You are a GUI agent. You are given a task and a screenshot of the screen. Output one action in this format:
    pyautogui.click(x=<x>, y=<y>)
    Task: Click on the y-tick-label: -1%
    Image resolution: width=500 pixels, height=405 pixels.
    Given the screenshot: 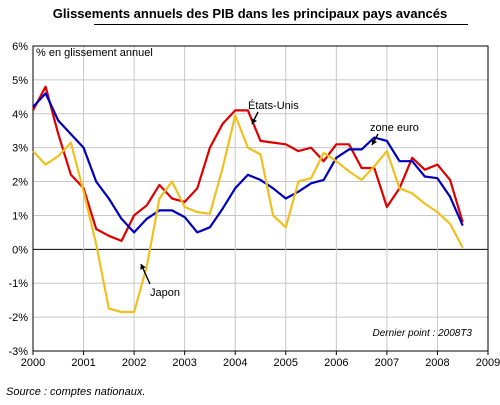 What is the action you would take?
    pyautogui.click(x=18, y=284)
    